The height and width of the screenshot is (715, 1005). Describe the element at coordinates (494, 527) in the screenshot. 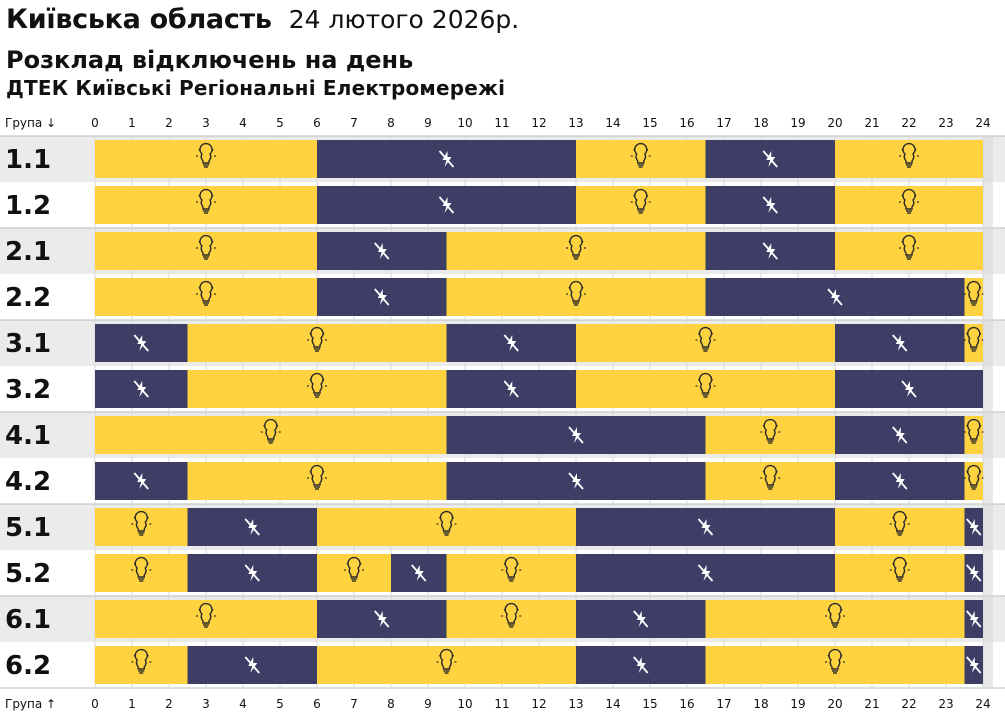

I see `group-row: 5.1` at that location.